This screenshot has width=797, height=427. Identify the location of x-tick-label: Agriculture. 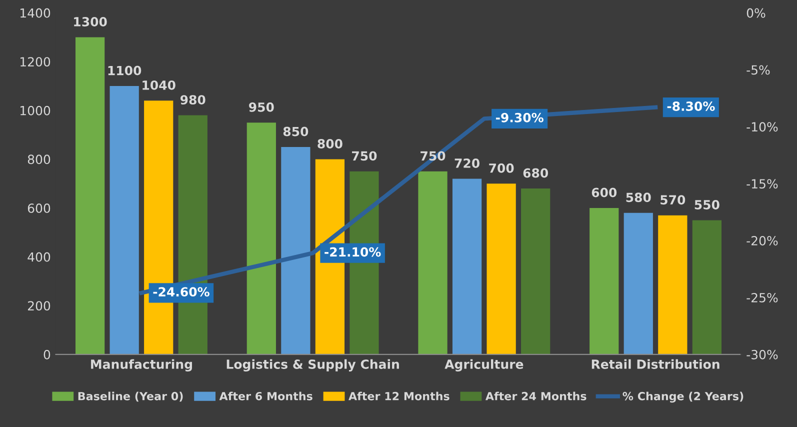
(484, 365).